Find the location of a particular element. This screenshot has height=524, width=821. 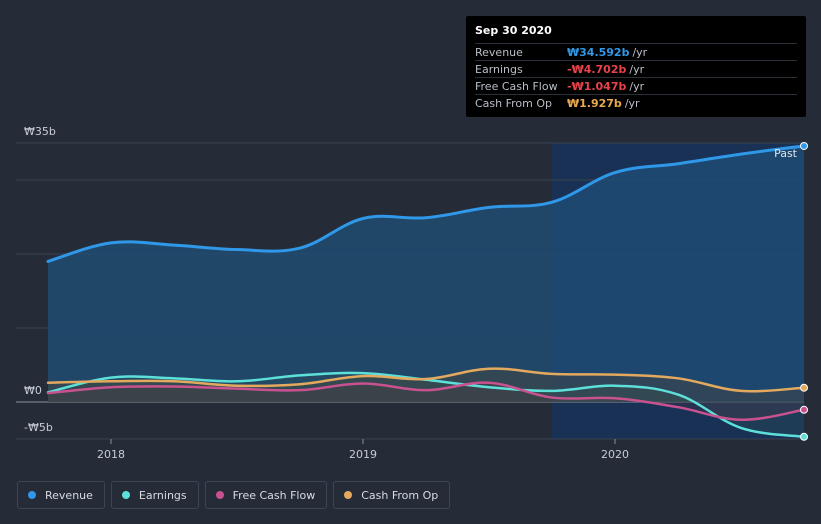

legend-label: Revenue is located at coordinates (69, 495).